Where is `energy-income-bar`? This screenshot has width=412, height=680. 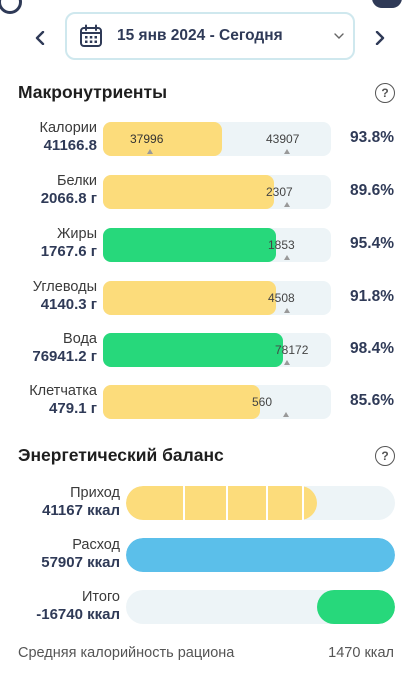 energy-income-bar is located at coordinates (221, 503).